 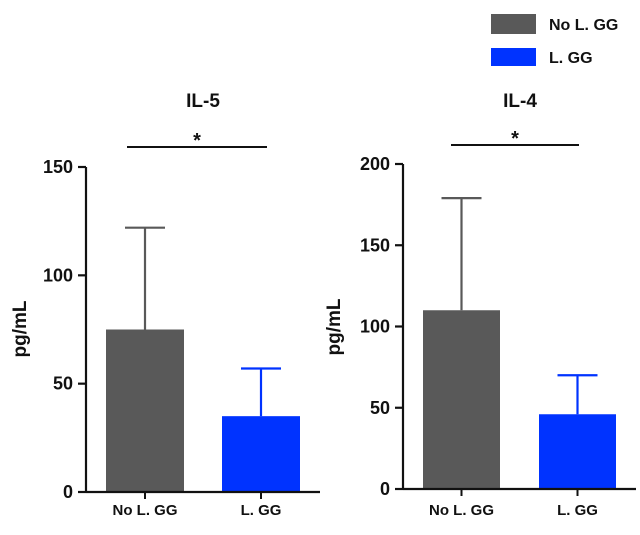 What do you see at coordinates (554, 40) in the screenshot?
I see `legend: No L. GG L. GG` at bounding box center [554, 40].